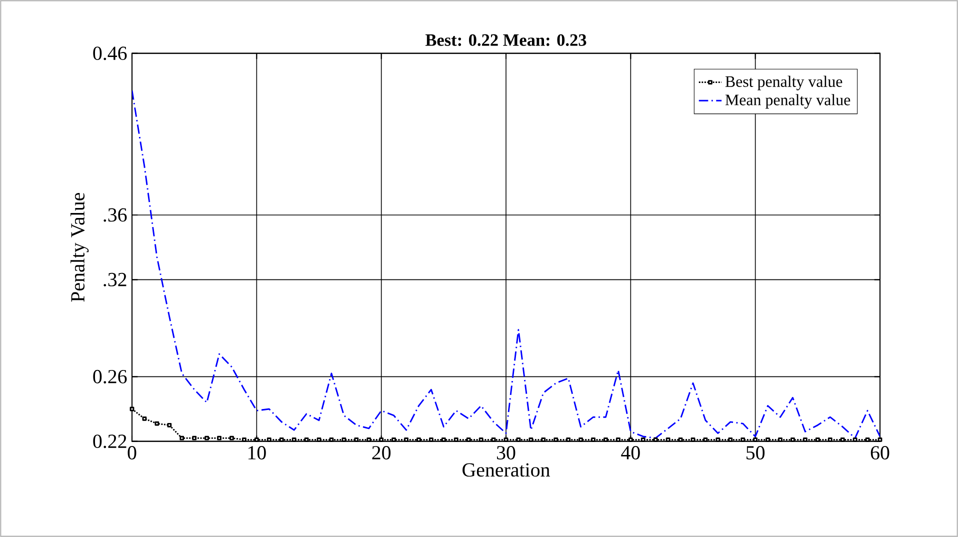 This screenshot has width=958, height=537. Describe the element at coordinates (755, 453) in the screenshot. I see `x-tick-label: 50` at that location.